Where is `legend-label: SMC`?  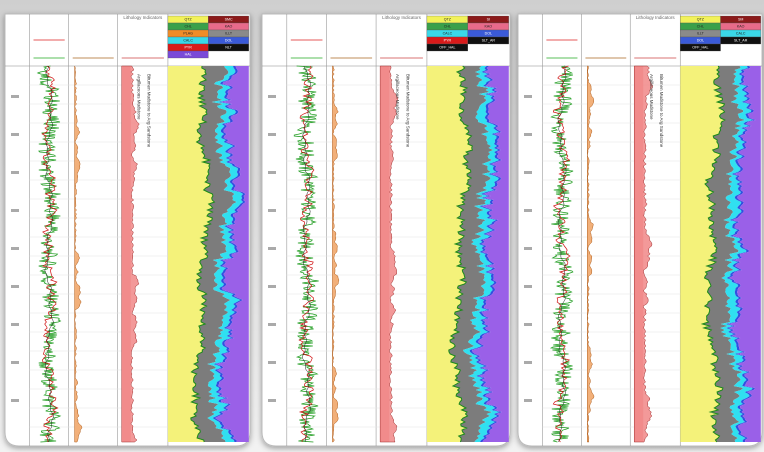
legend-label: SMC is located at coordinates (229, 19).